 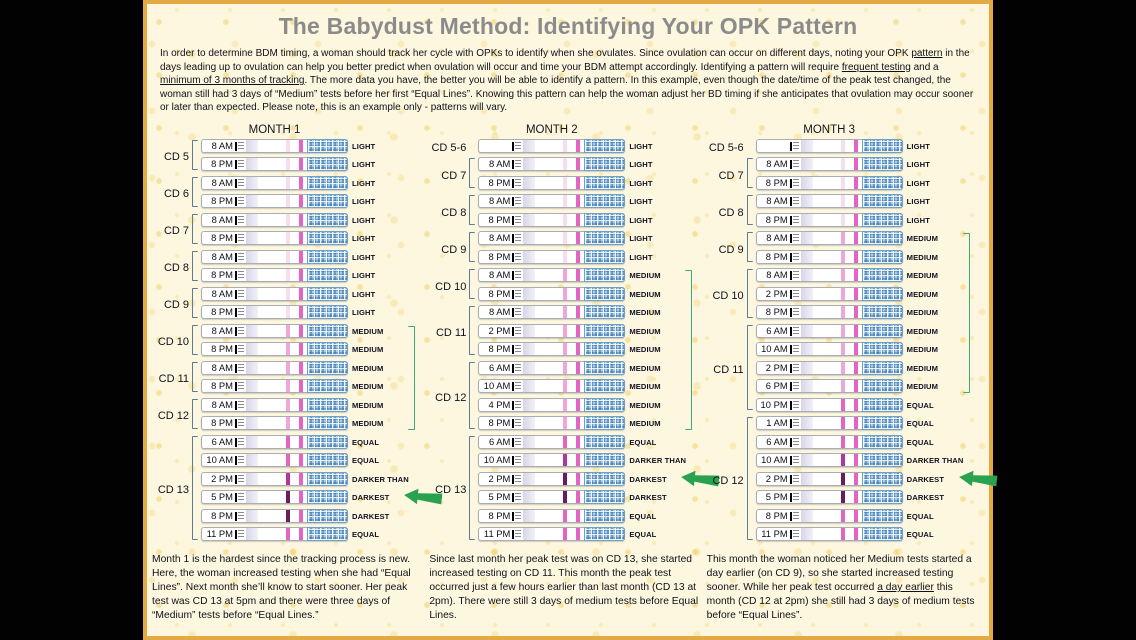 What do you see at coordinates (648, 479) in the screenshot?
I see `result-label: DARKEST` at bounding box center [648, 479].